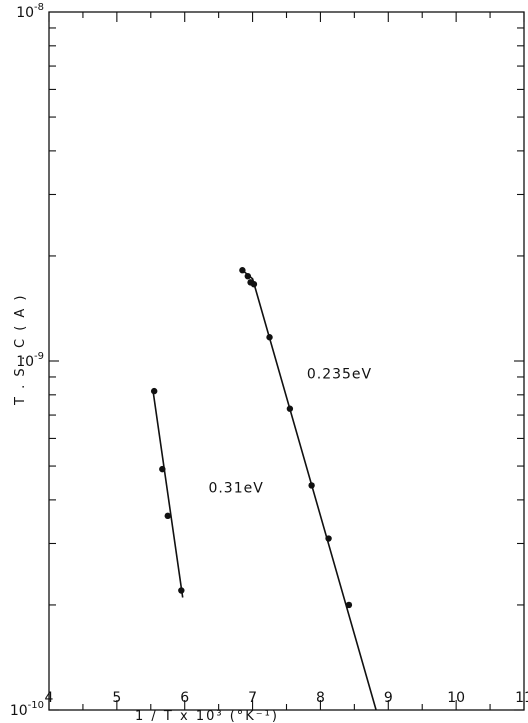 This screenshot has height=723, width=528. What do you see at coordinates (30, 11) in the screenshot?
I see `y-tick-label: 10⁻⁸` at bounding box center [30, 11].